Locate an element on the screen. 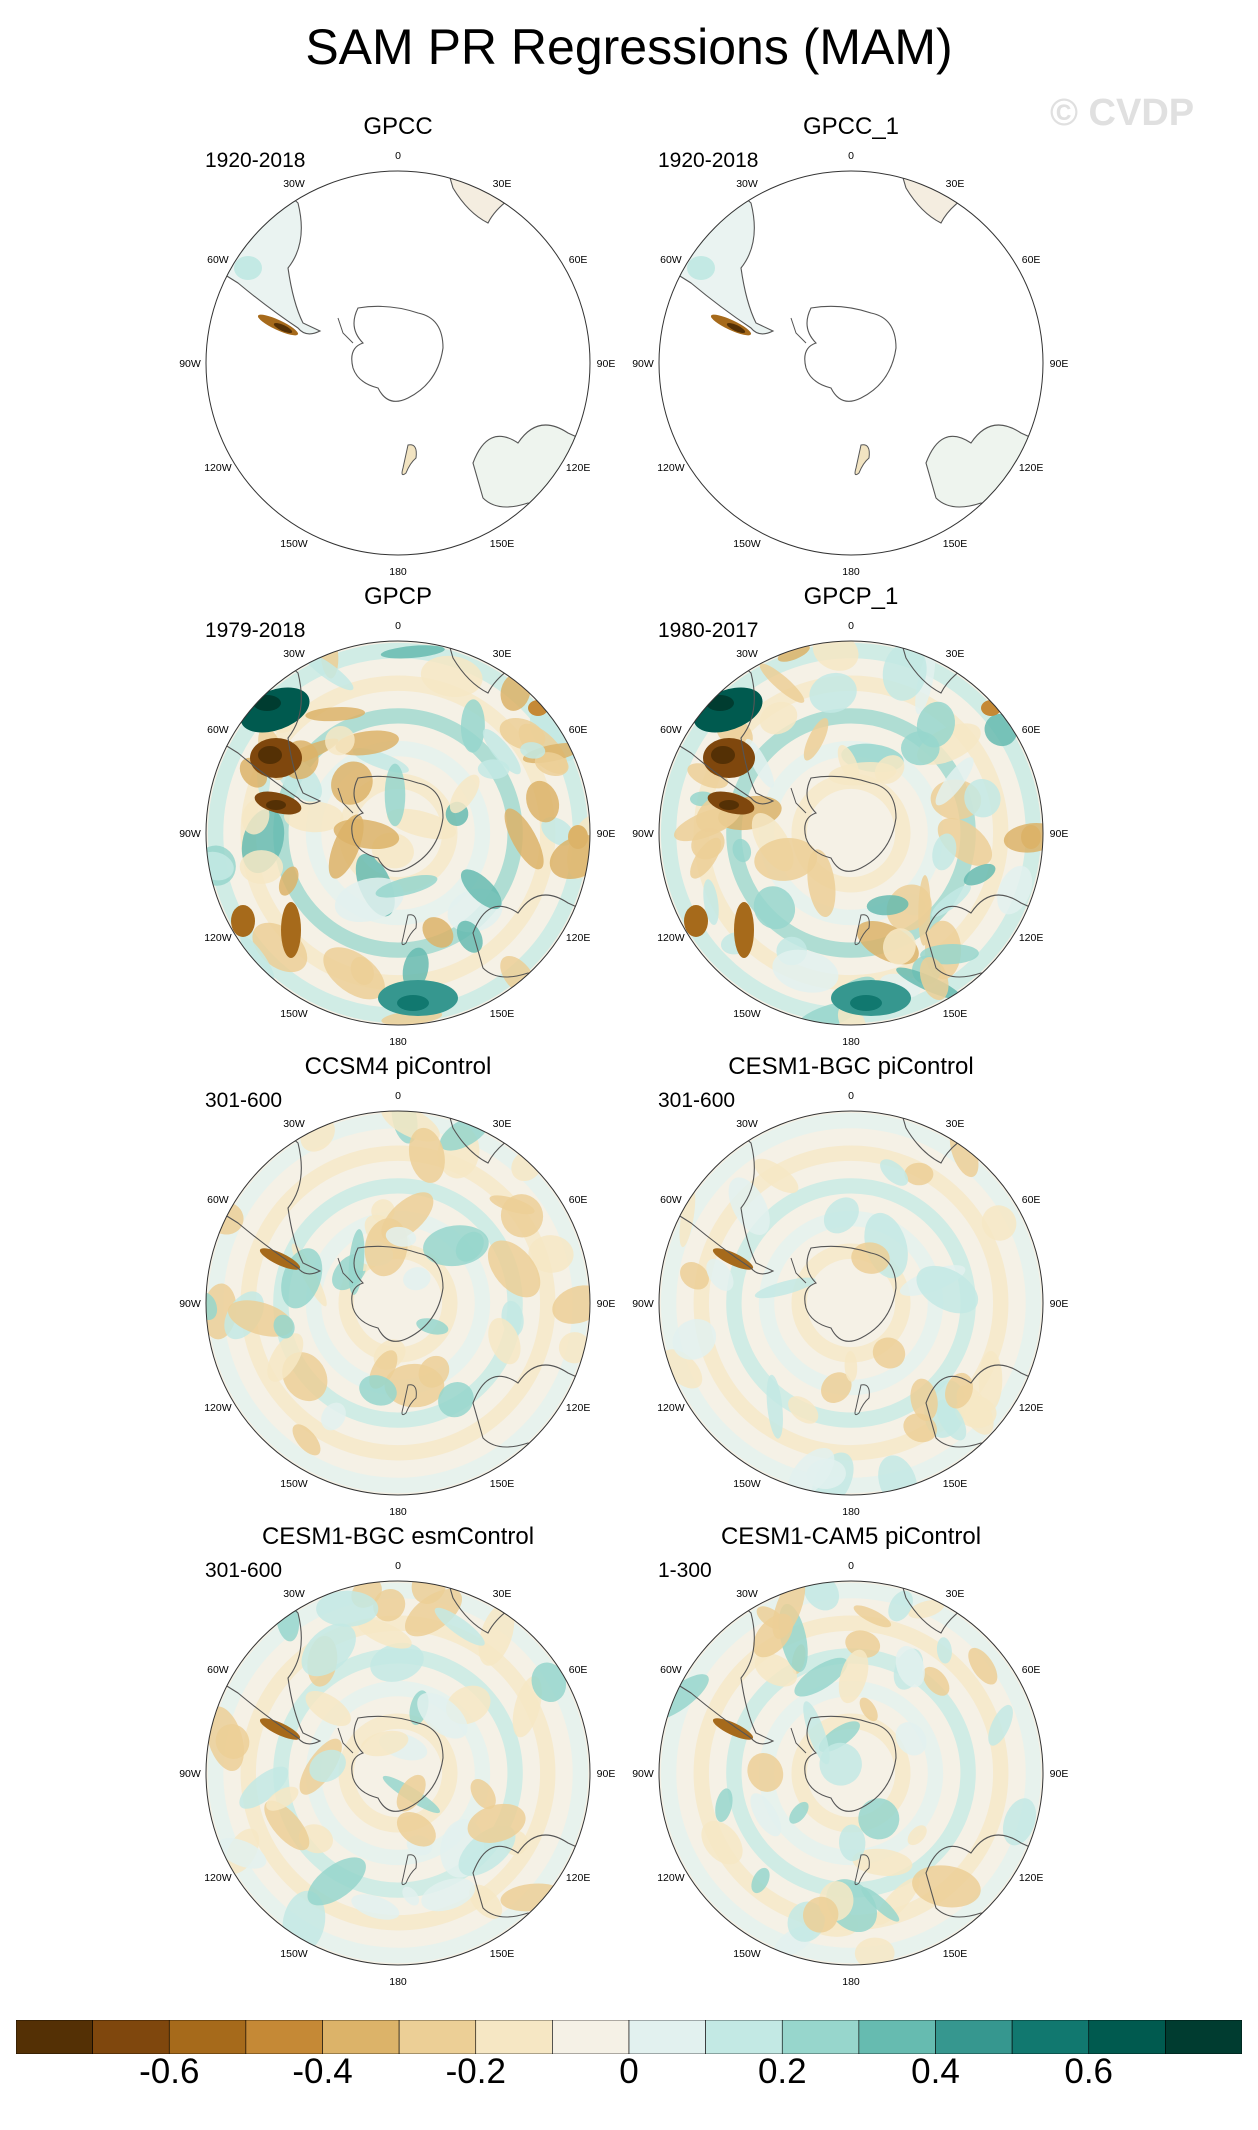  figure-title: SAM PR Regressions (MAM) is located at coordinates (629, 47).